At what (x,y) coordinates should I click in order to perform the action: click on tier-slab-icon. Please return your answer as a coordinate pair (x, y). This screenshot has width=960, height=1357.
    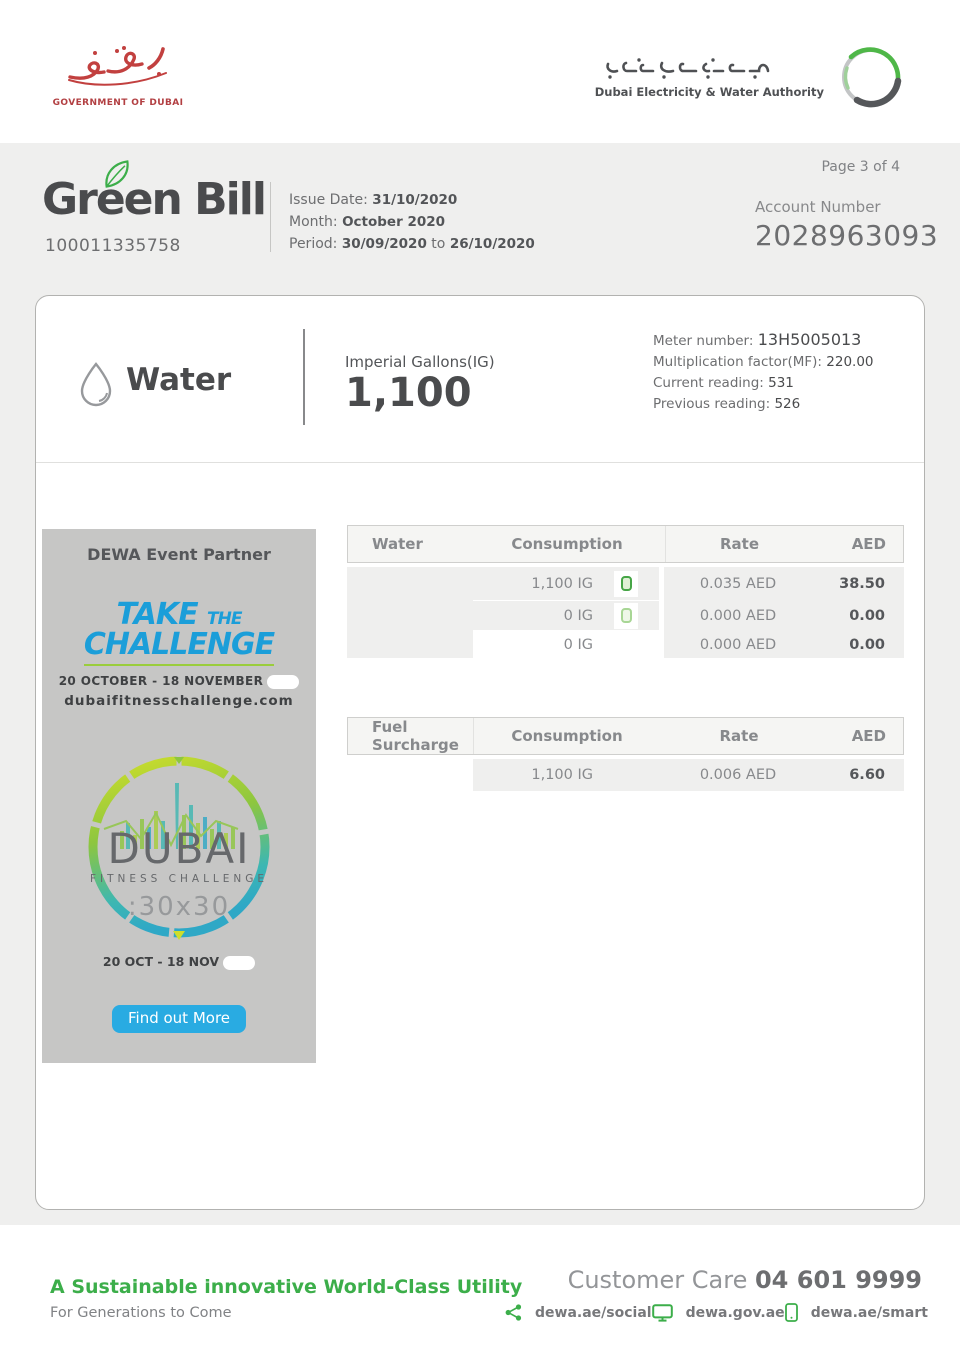
    Looking at the image, I should click on (626, 583).